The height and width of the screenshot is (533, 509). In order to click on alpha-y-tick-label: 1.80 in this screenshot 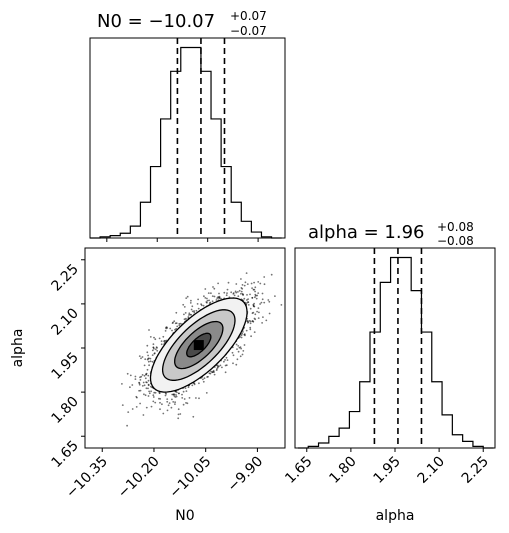, I will do `click(64, 410)`.